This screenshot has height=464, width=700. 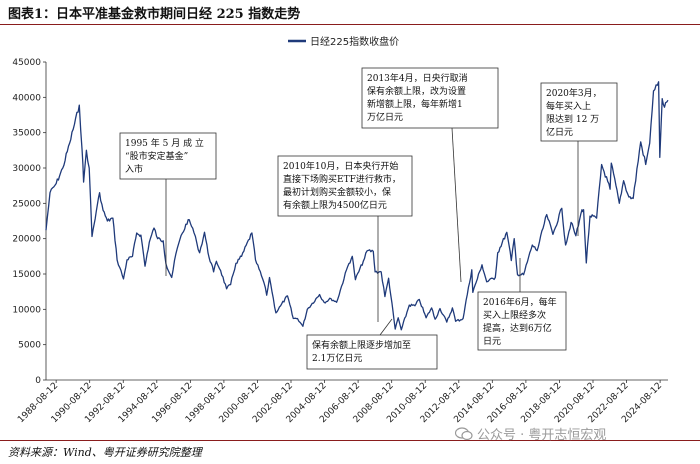 I want to click on callout-text: 1995 年 5 月 成 立, so click(x=164, y=143).